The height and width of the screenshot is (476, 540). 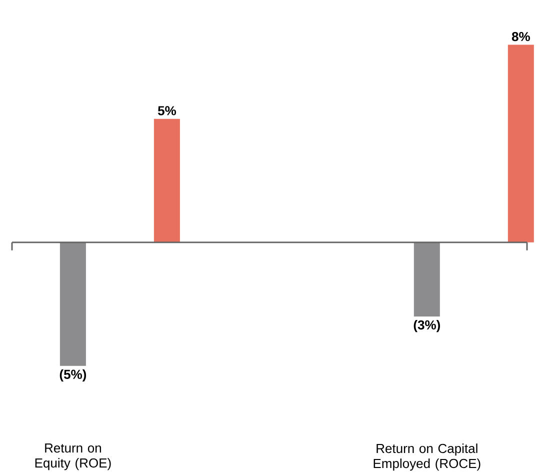 I want to click on data-label: 5%, so click(x=167, y=111).